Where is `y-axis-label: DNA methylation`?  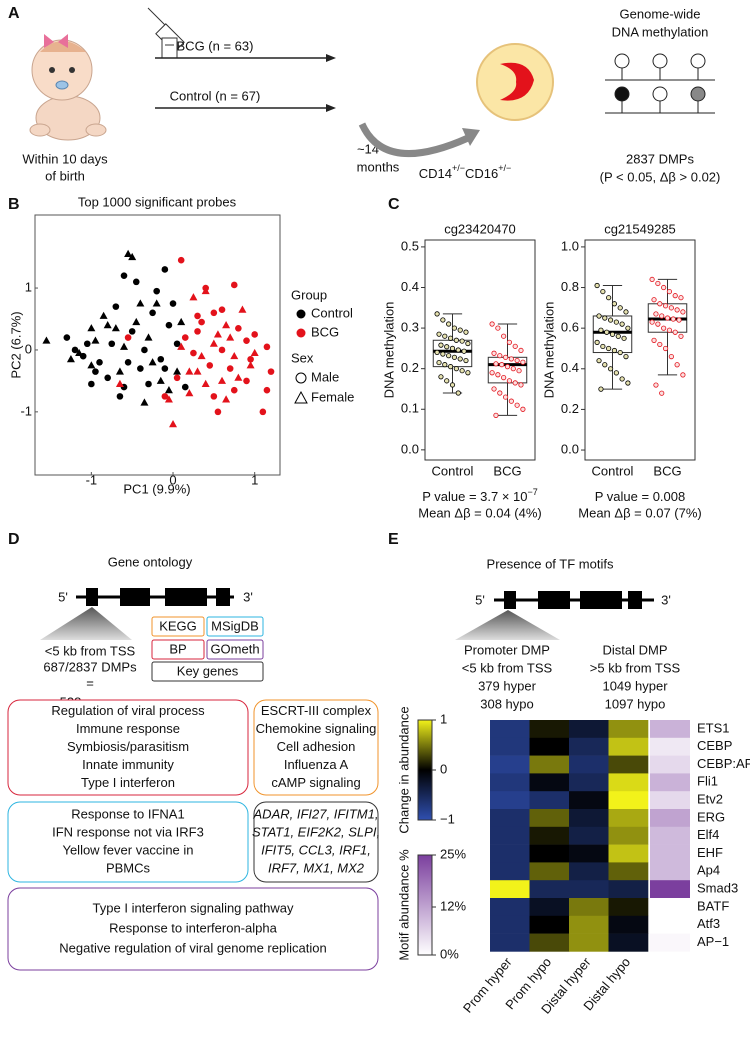 y-axis-label: DNA methylation is located at coordinates (388, 350).